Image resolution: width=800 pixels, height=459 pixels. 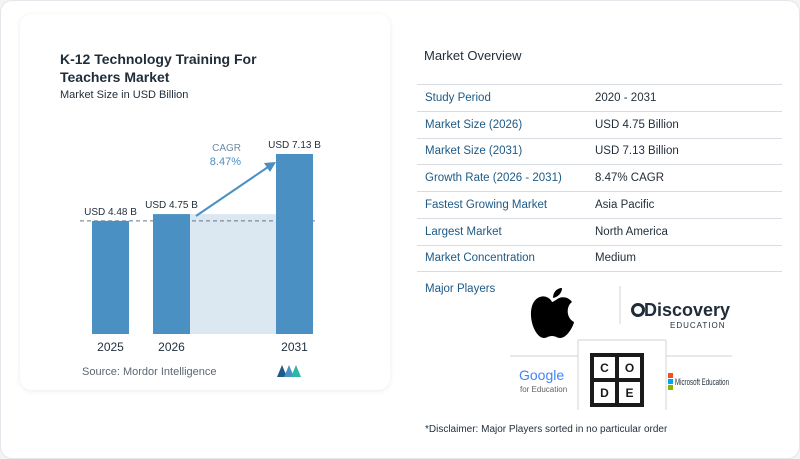 I want to click on source-note: Source: Mordor Intelligence, so click(x=149, y=372).